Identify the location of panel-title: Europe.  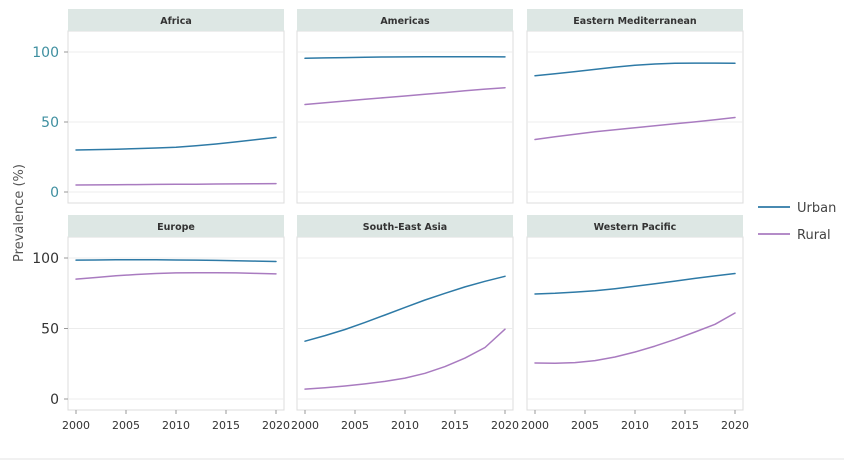
(176, 227).